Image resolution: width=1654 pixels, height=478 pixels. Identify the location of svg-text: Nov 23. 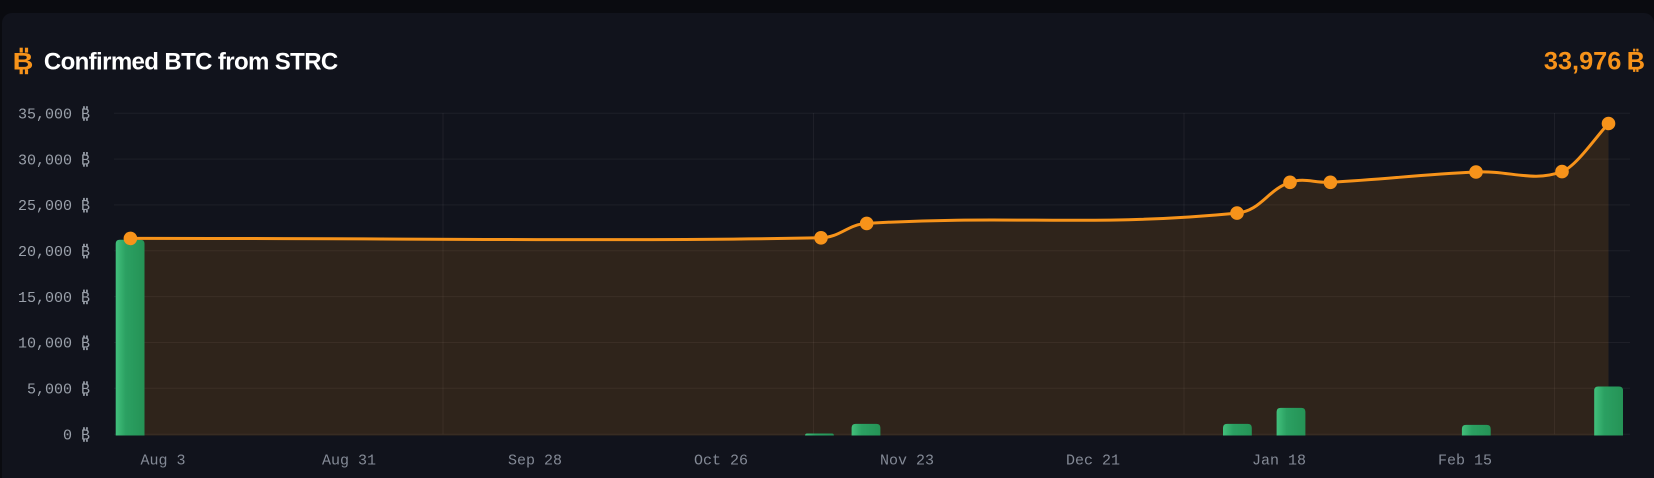
(907, 461).